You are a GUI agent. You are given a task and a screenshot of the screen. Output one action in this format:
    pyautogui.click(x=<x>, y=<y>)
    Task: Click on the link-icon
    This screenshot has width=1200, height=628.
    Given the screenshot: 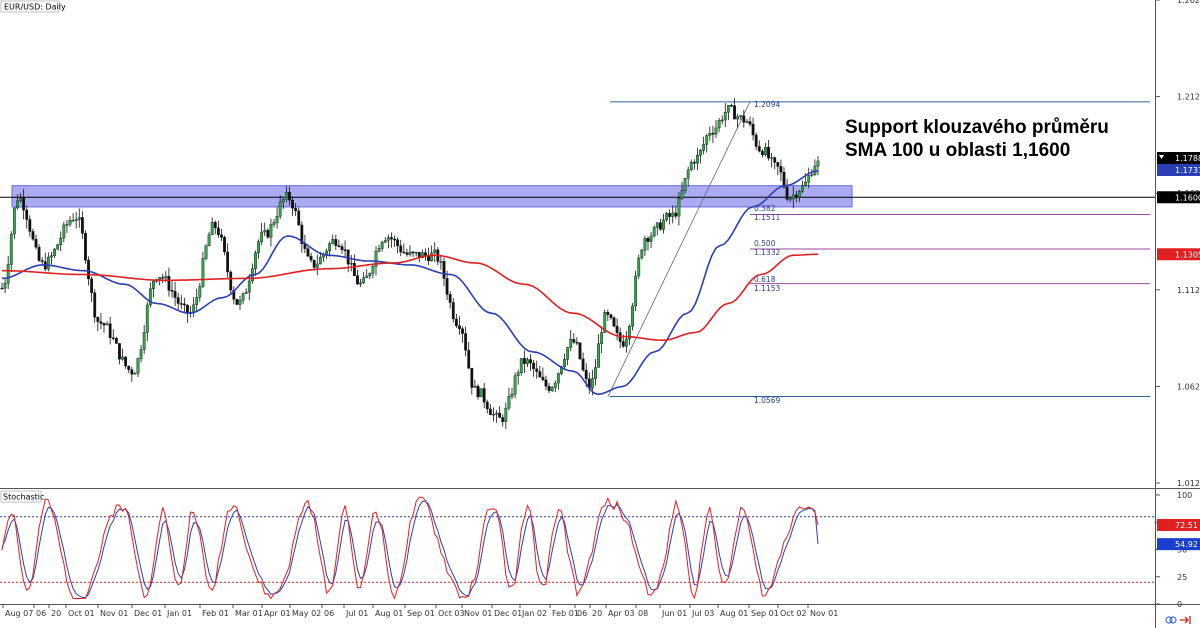 What is the action you would take?
    pyautogui.click(x=1171, y=620)
    